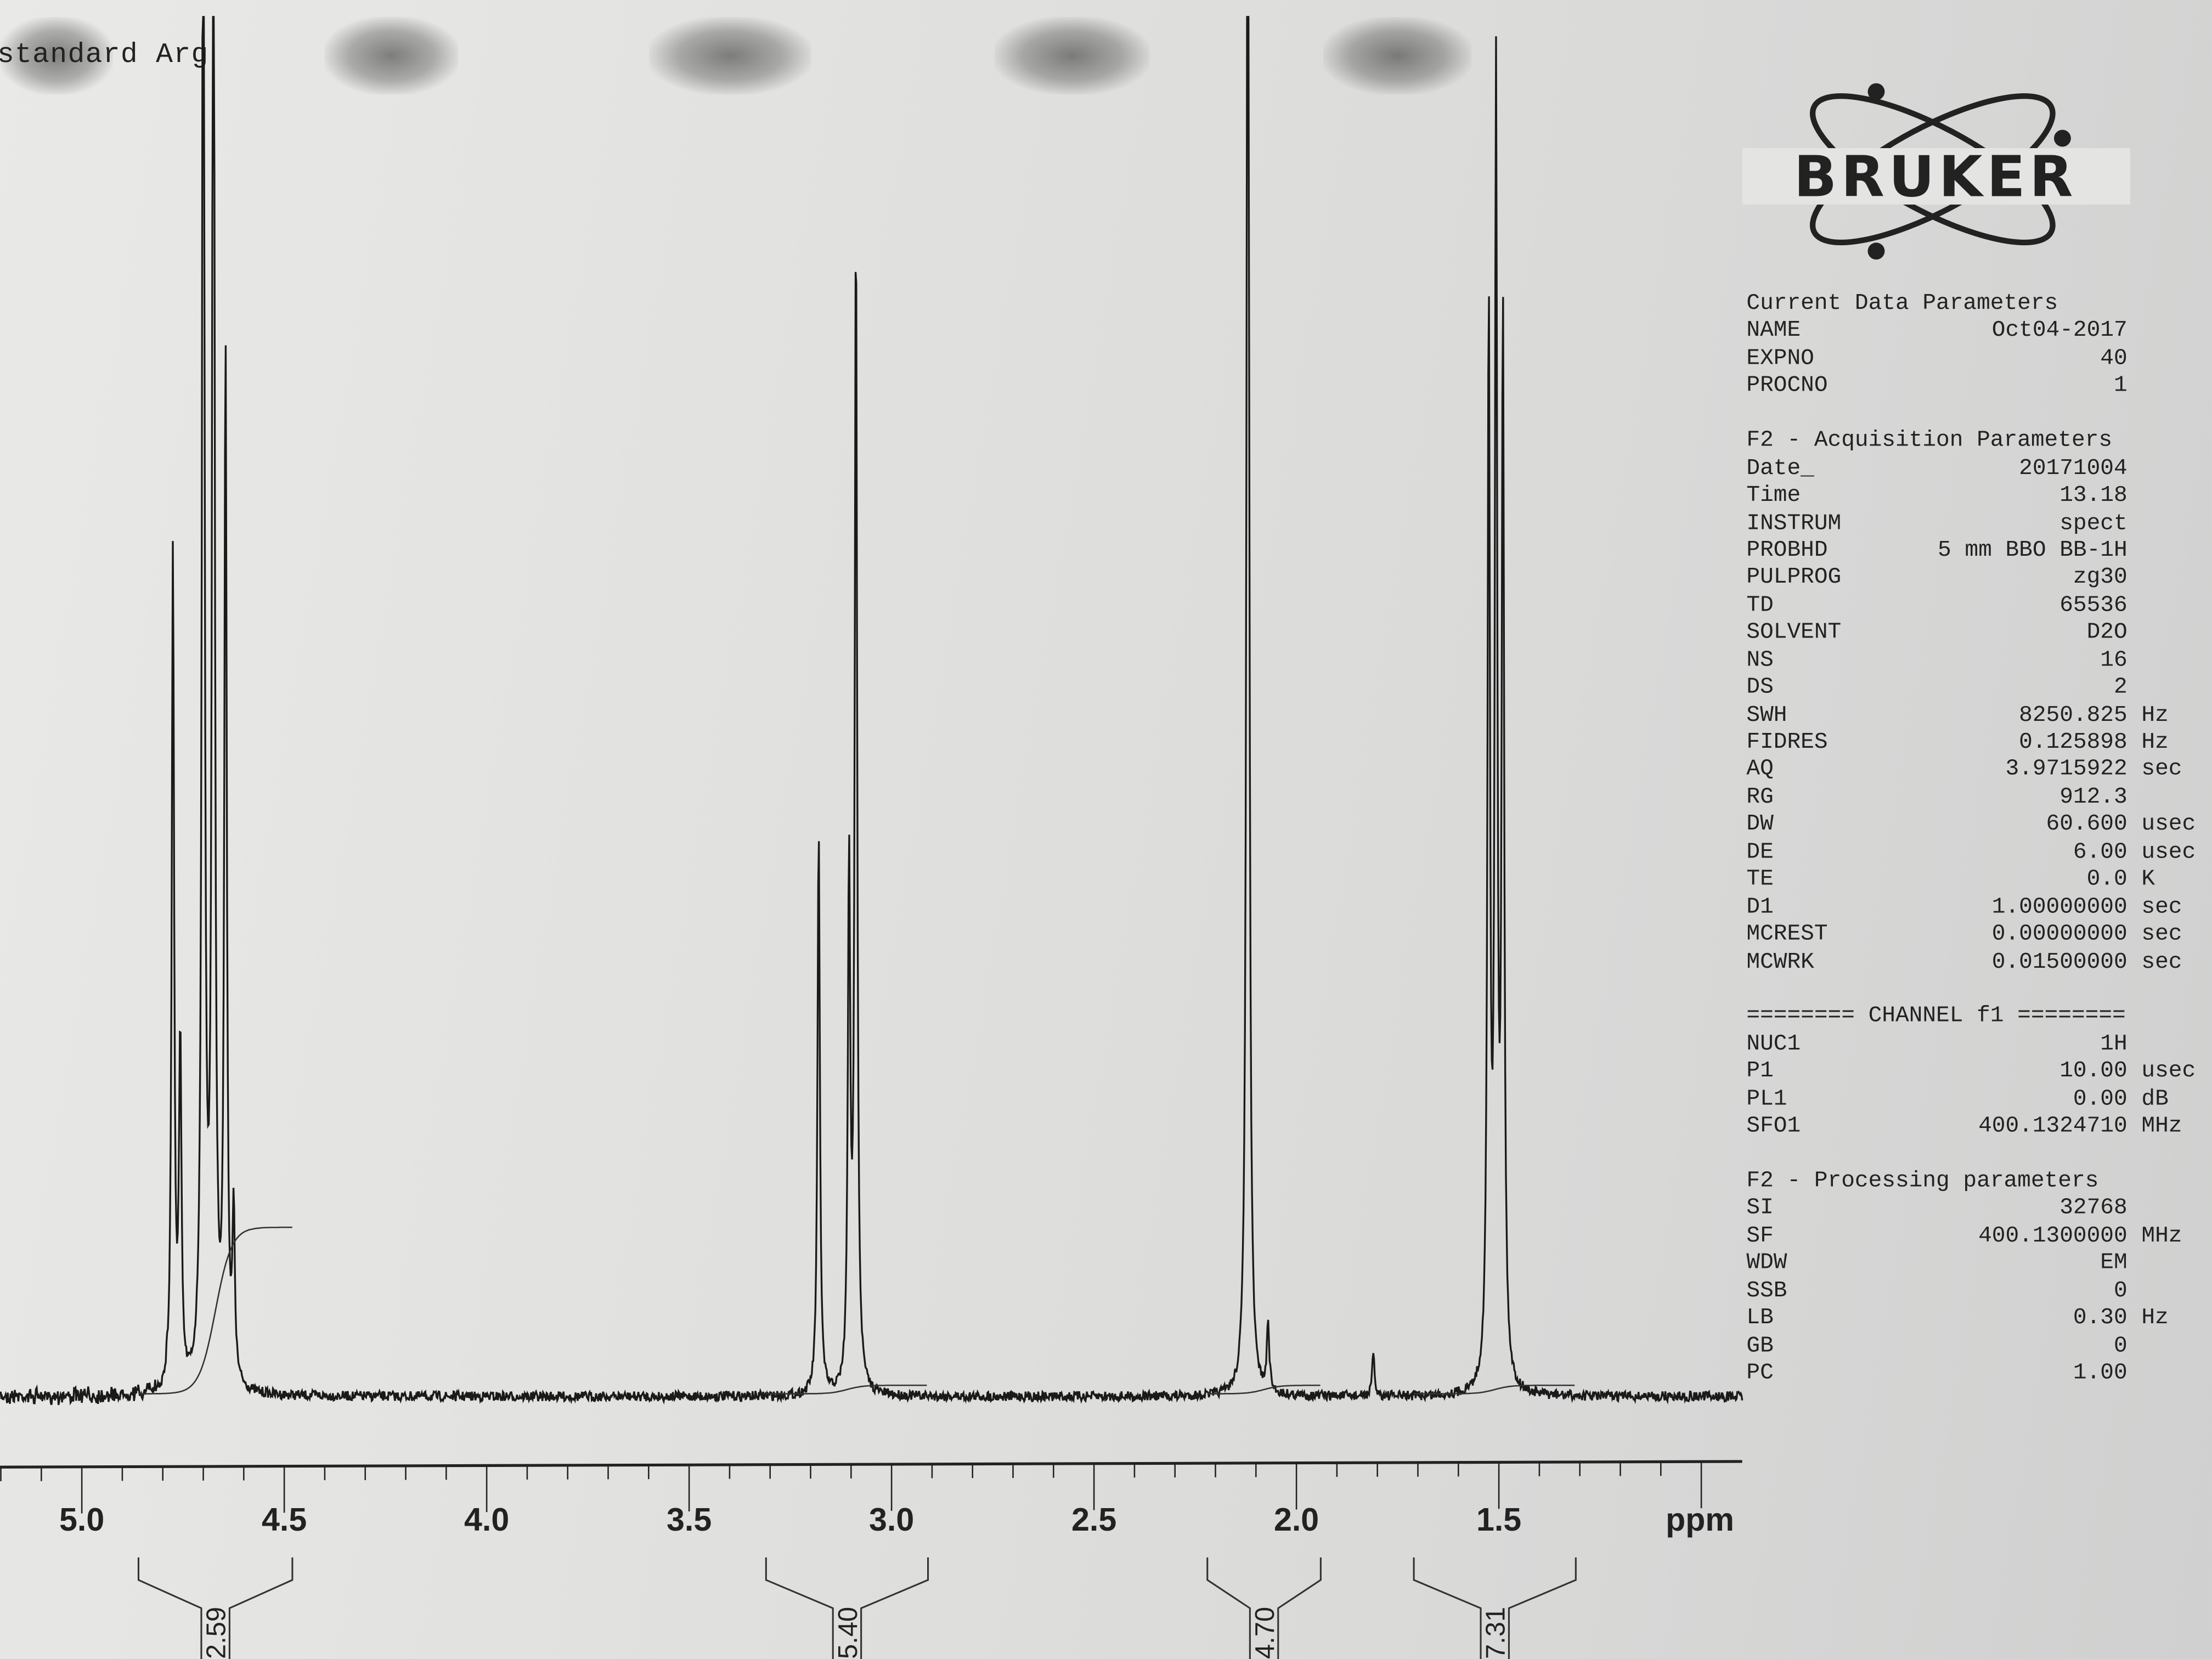  Describe the element at coordinates (1979, 825) in the screenshot. I see `parameter-row: DW 60.600 usec` at that location.